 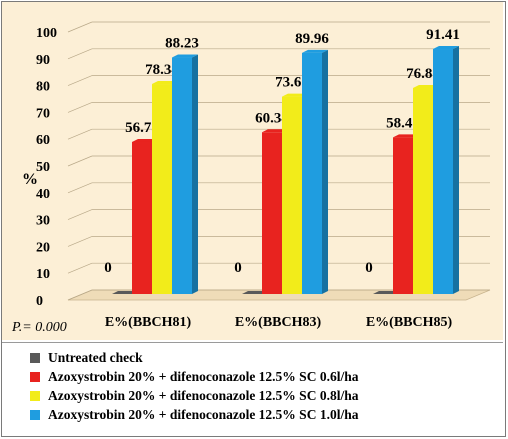 What do you see at coordinates (43, 194) in the screenshot?
I see `y-tick-label: 40` at bounding box center [43, 194].